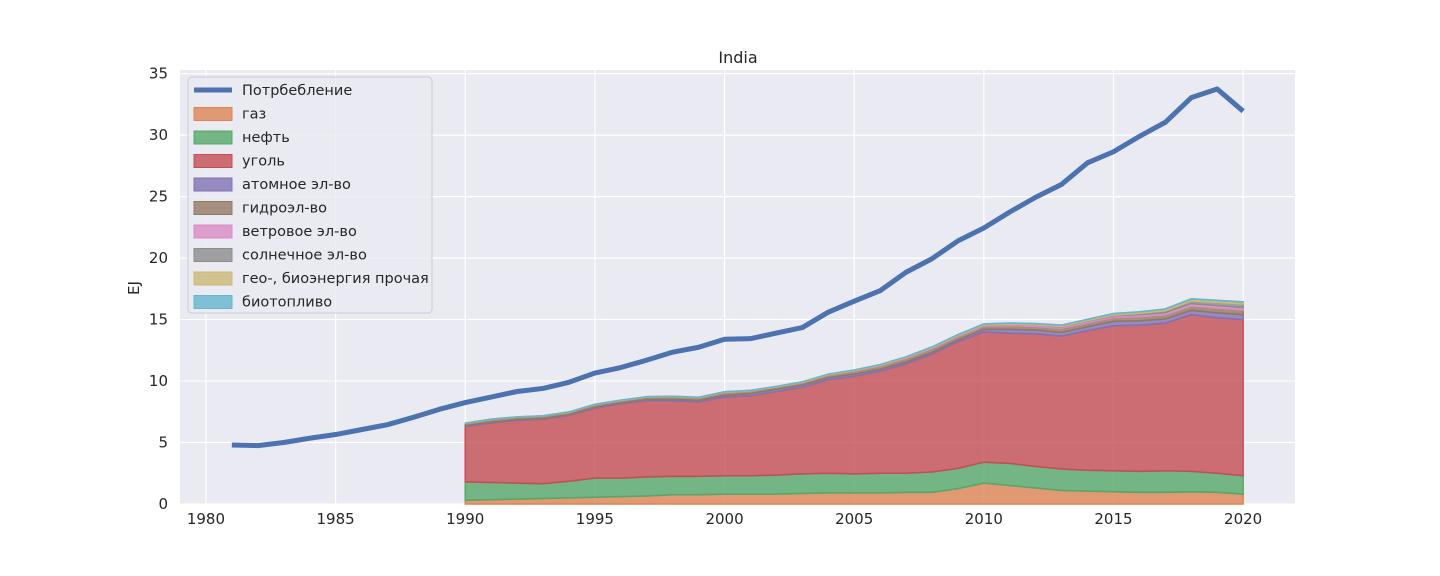  What do you see at coordinates (163, 443) in the screenshot?
I see `y-tick-label: 5` at bounding box center [163, 443].